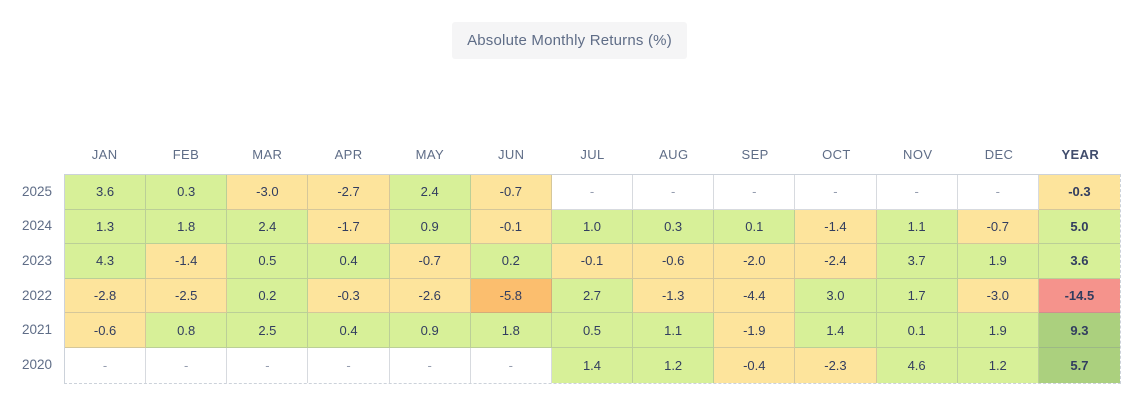  What do you see at coordinates (755, 154) in the screenshot?
I see `column-header-sep: SEP` at bounding box center [755, 154].